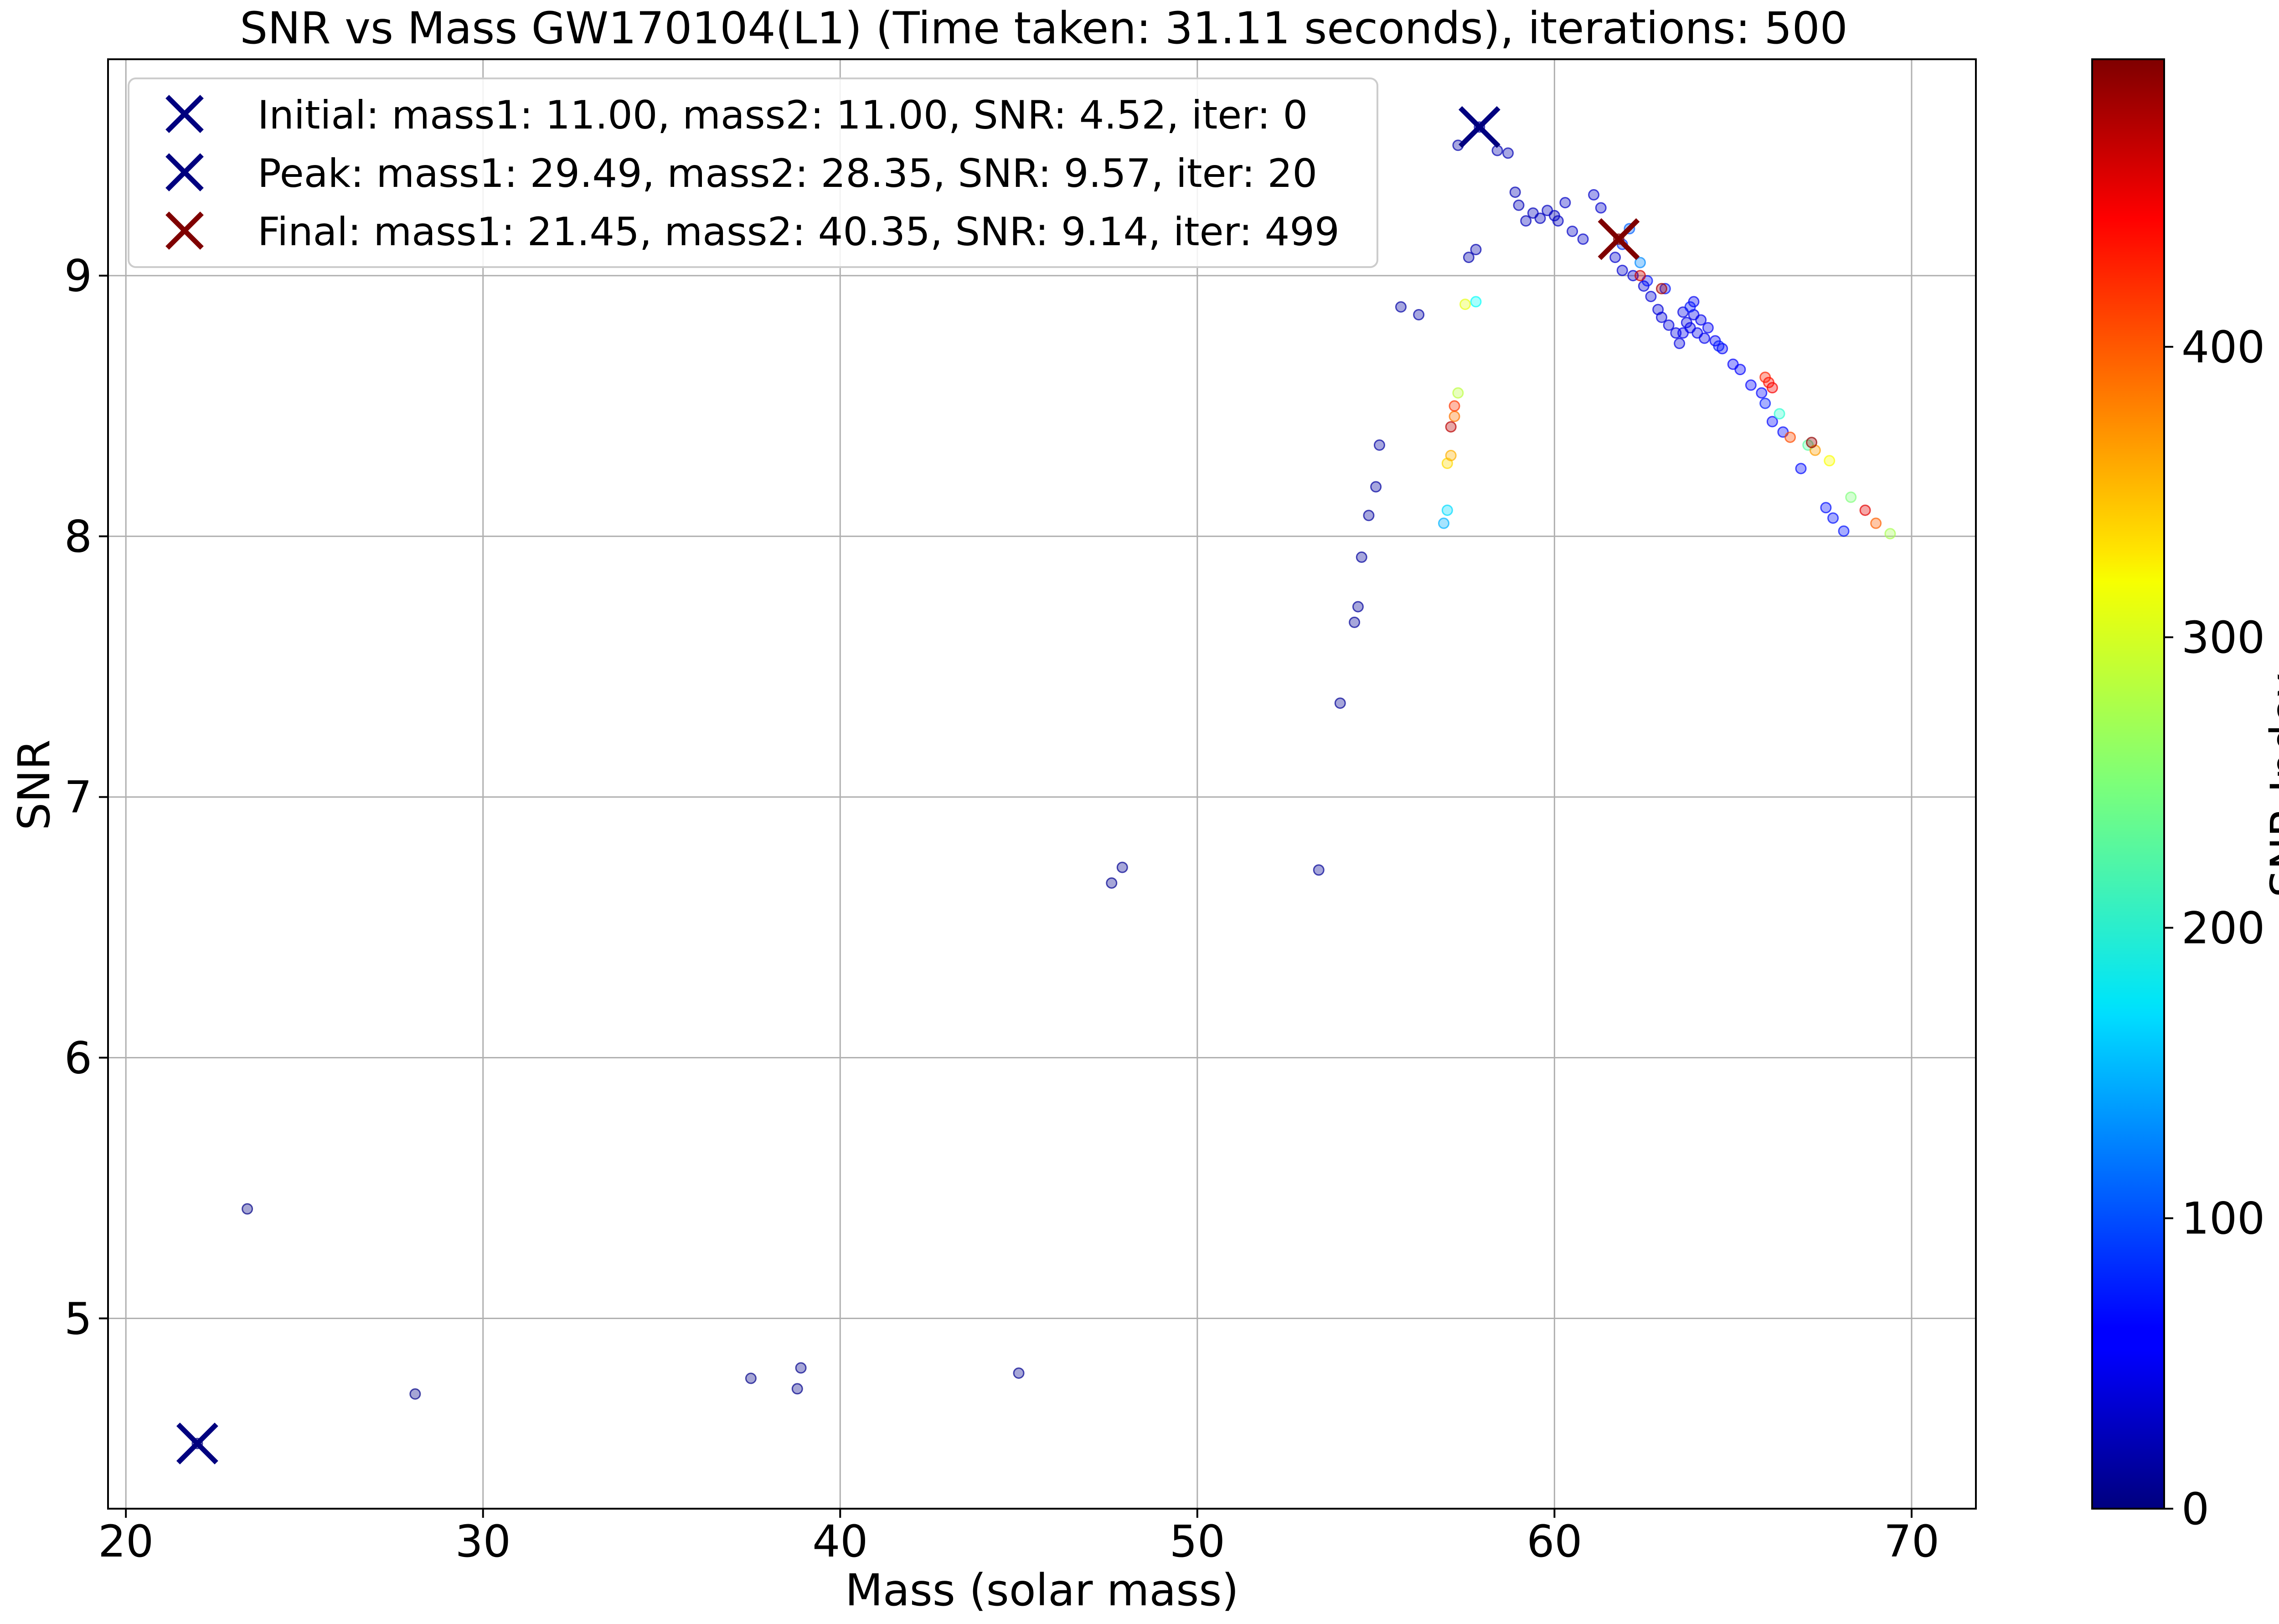  I want to click on initial-marker, so click(197, 1443).